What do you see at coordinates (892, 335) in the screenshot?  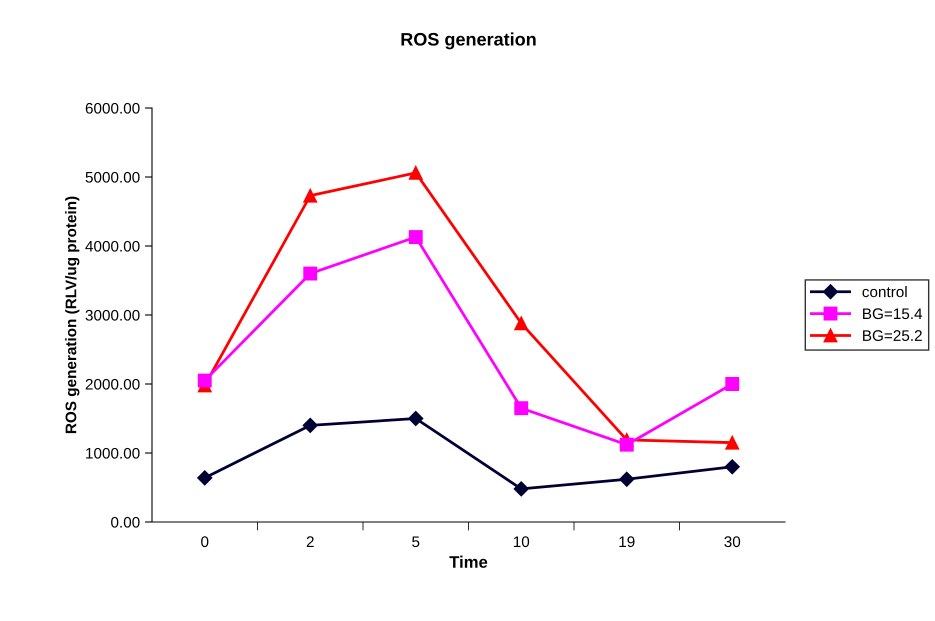 I see `legend-label: BG=25.2` at bounding box center [892, 335].